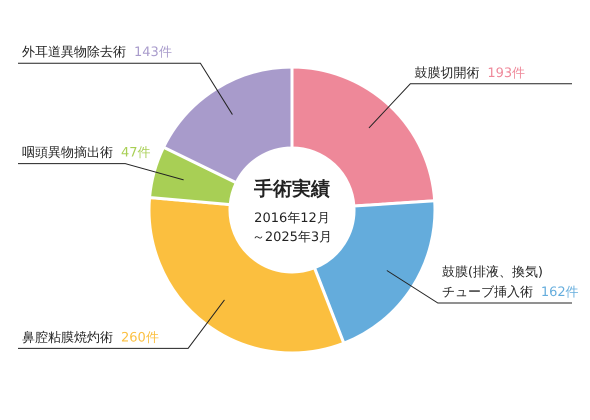 The height and width of the screenshot is (420, 590). Describe the element at coordinates (140, 338) in the screenshot. I see `data-label: 260件` at that location.